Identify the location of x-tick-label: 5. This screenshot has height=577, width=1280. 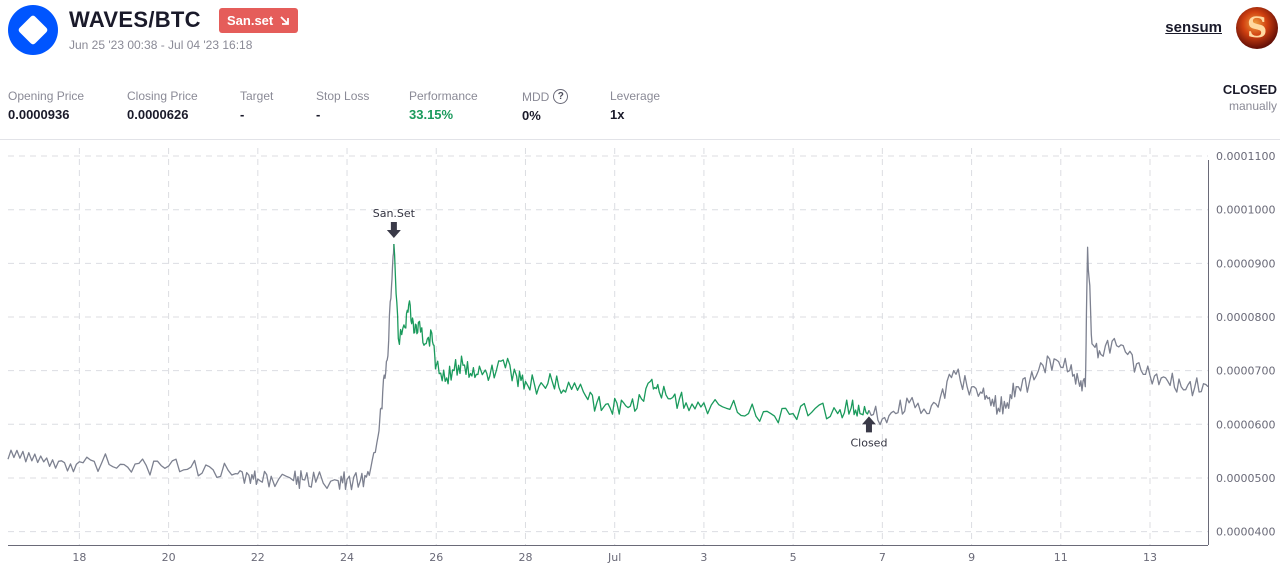
(793, 557).